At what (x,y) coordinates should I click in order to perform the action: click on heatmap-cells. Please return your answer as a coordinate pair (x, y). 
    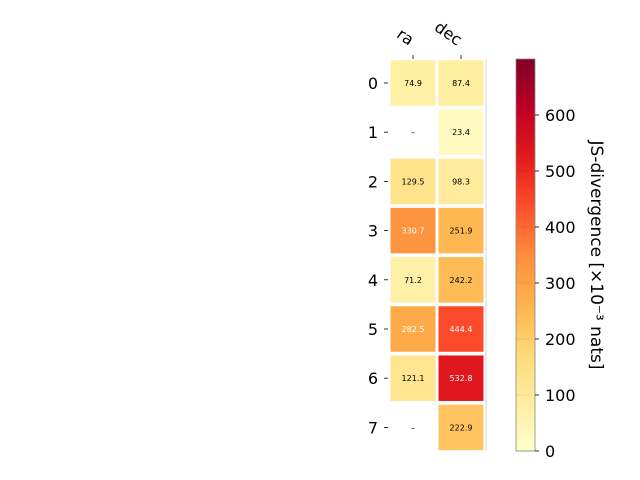
    Looking at the image, I should click on (437, 255).